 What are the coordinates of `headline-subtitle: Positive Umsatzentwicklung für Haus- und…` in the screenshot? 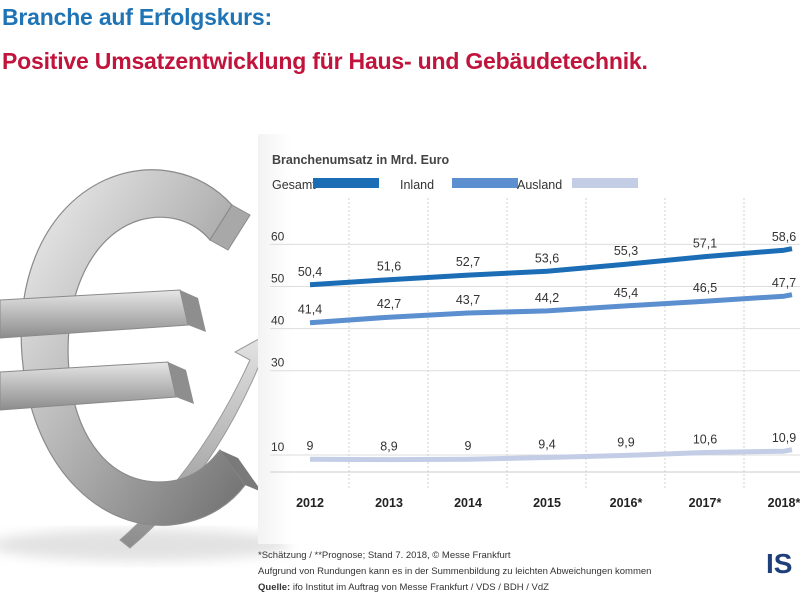 It's located at (325, 61).